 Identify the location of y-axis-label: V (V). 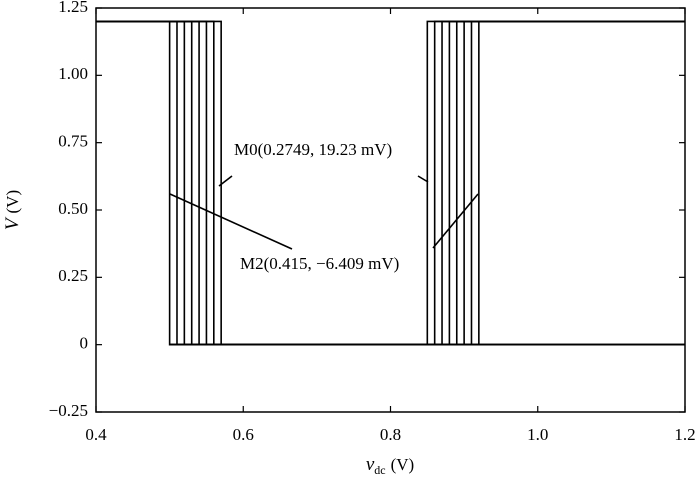
(12, 210).